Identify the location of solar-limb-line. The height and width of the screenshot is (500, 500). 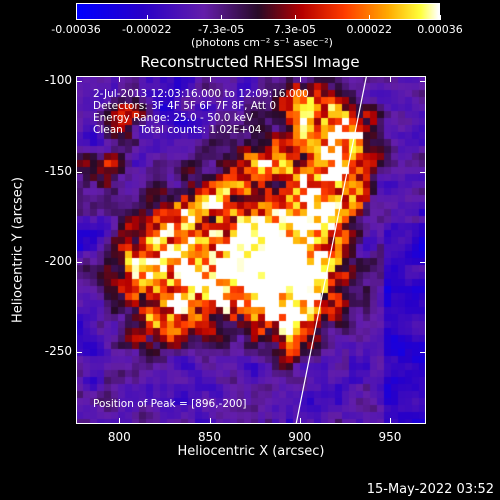
(331, 250).